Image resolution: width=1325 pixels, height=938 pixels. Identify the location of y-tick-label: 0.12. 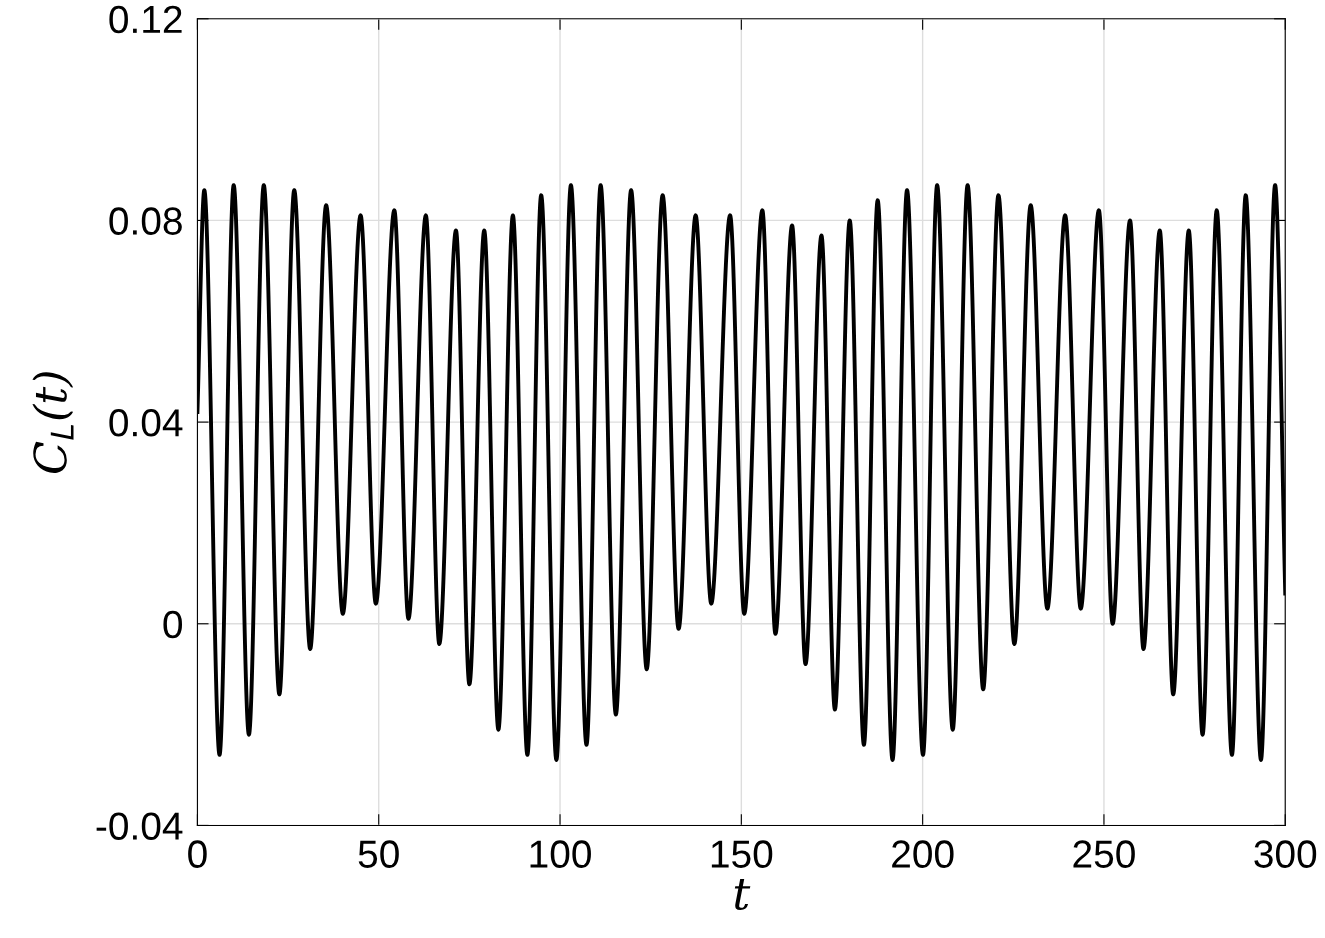
(145, 19).